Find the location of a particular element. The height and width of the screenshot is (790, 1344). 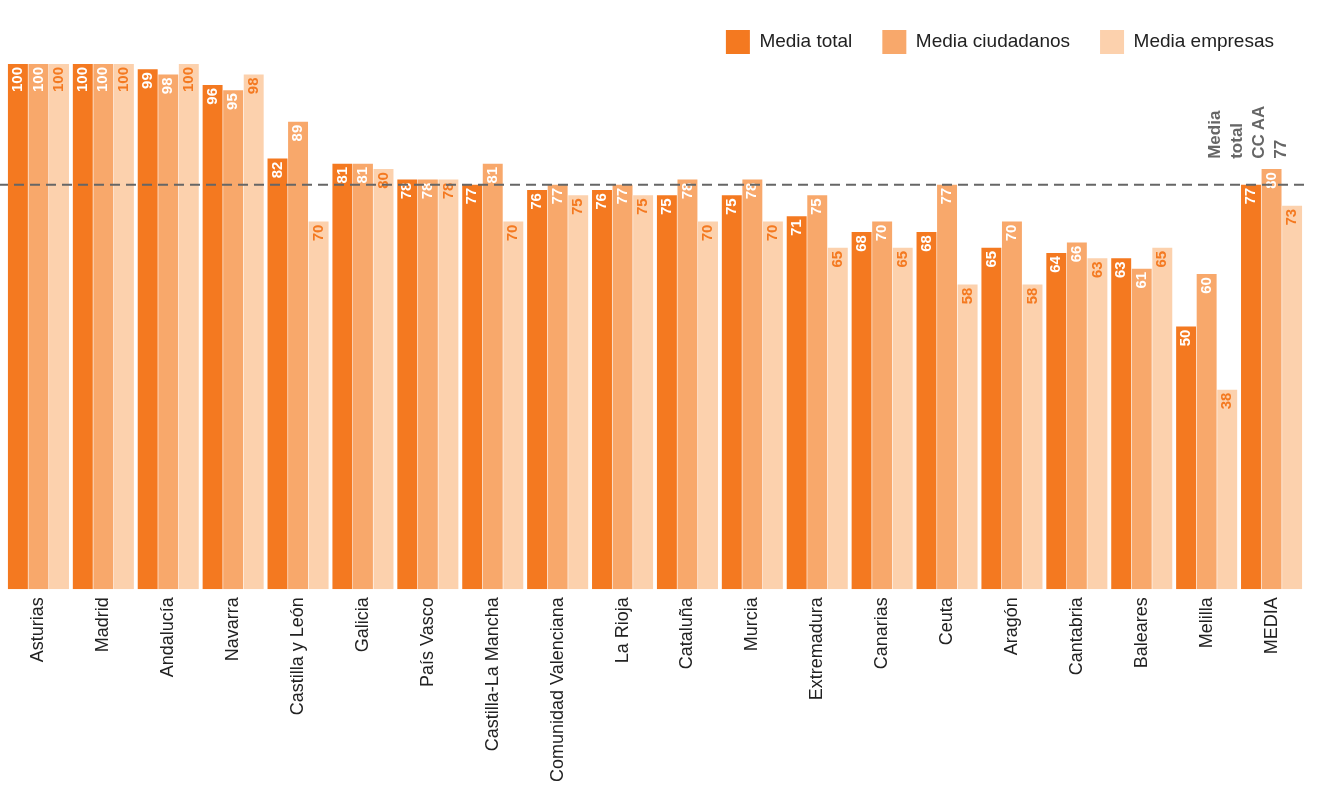

x-tick-label: Galicia is located at coordinates (361, 624).